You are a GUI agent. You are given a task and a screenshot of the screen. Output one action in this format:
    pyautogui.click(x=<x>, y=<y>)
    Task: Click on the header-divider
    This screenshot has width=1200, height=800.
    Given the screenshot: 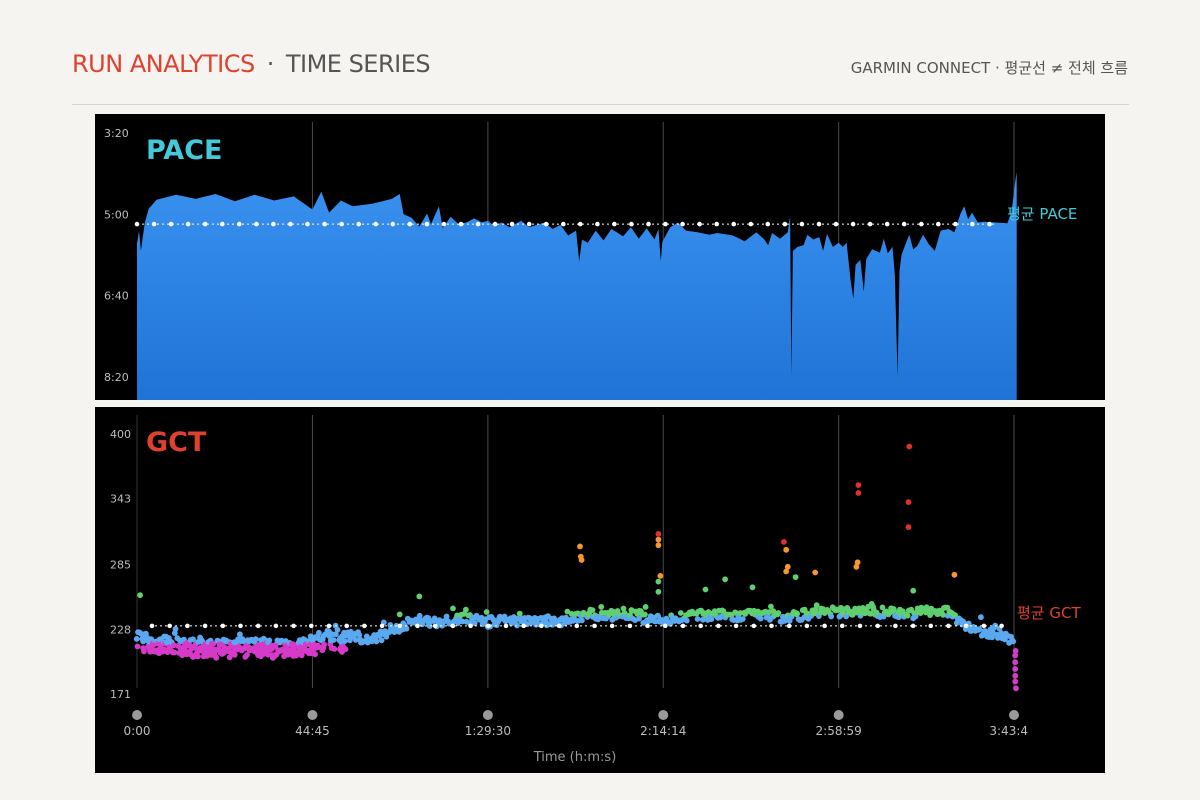 What is the action you would take?
    pyautogui.click(x=600, y=104)
    